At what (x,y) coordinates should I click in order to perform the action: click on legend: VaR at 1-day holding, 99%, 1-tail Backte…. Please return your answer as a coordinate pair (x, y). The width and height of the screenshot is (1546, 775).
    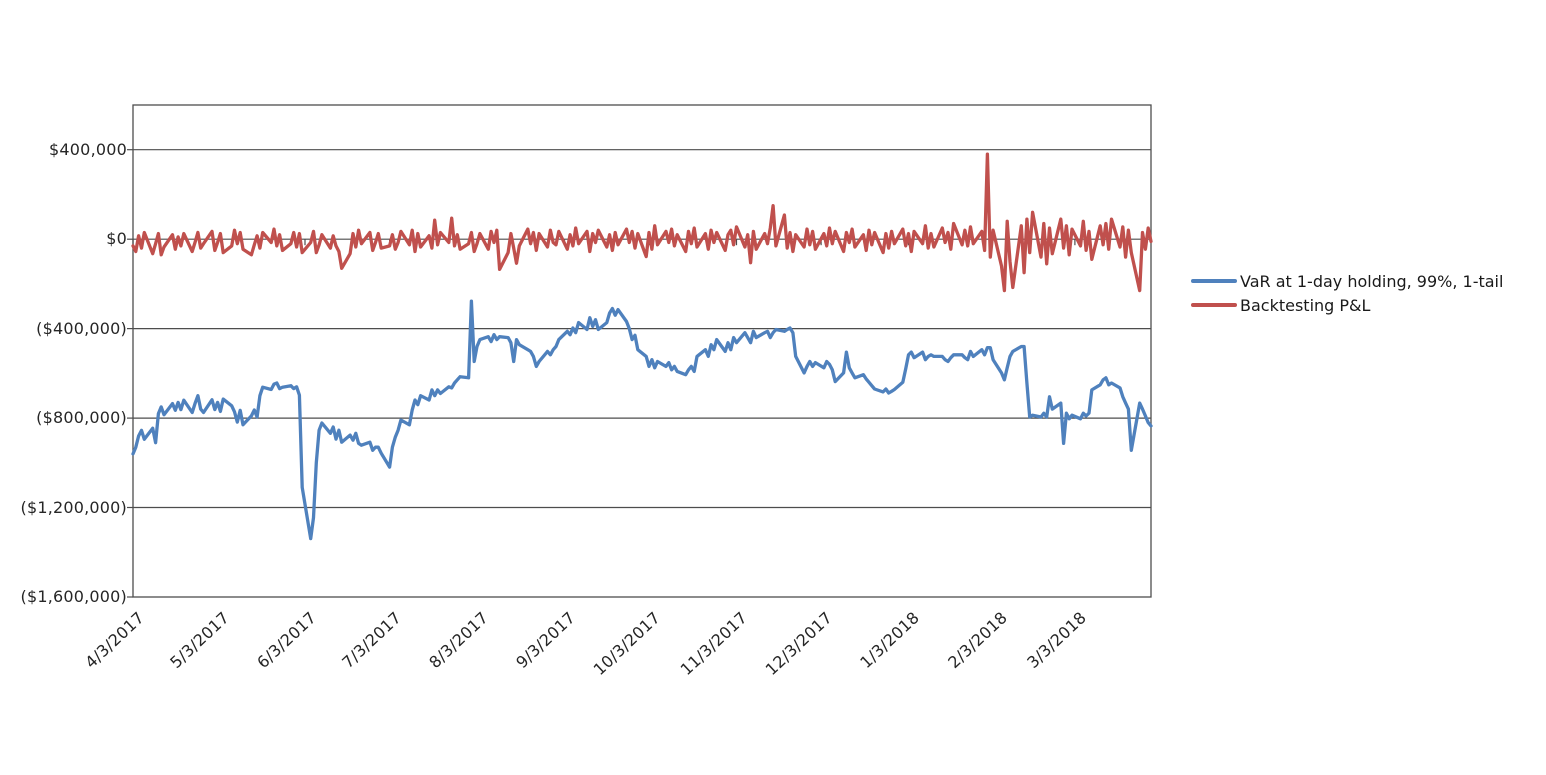
    Looking at the image, I should click on (1347, 293).